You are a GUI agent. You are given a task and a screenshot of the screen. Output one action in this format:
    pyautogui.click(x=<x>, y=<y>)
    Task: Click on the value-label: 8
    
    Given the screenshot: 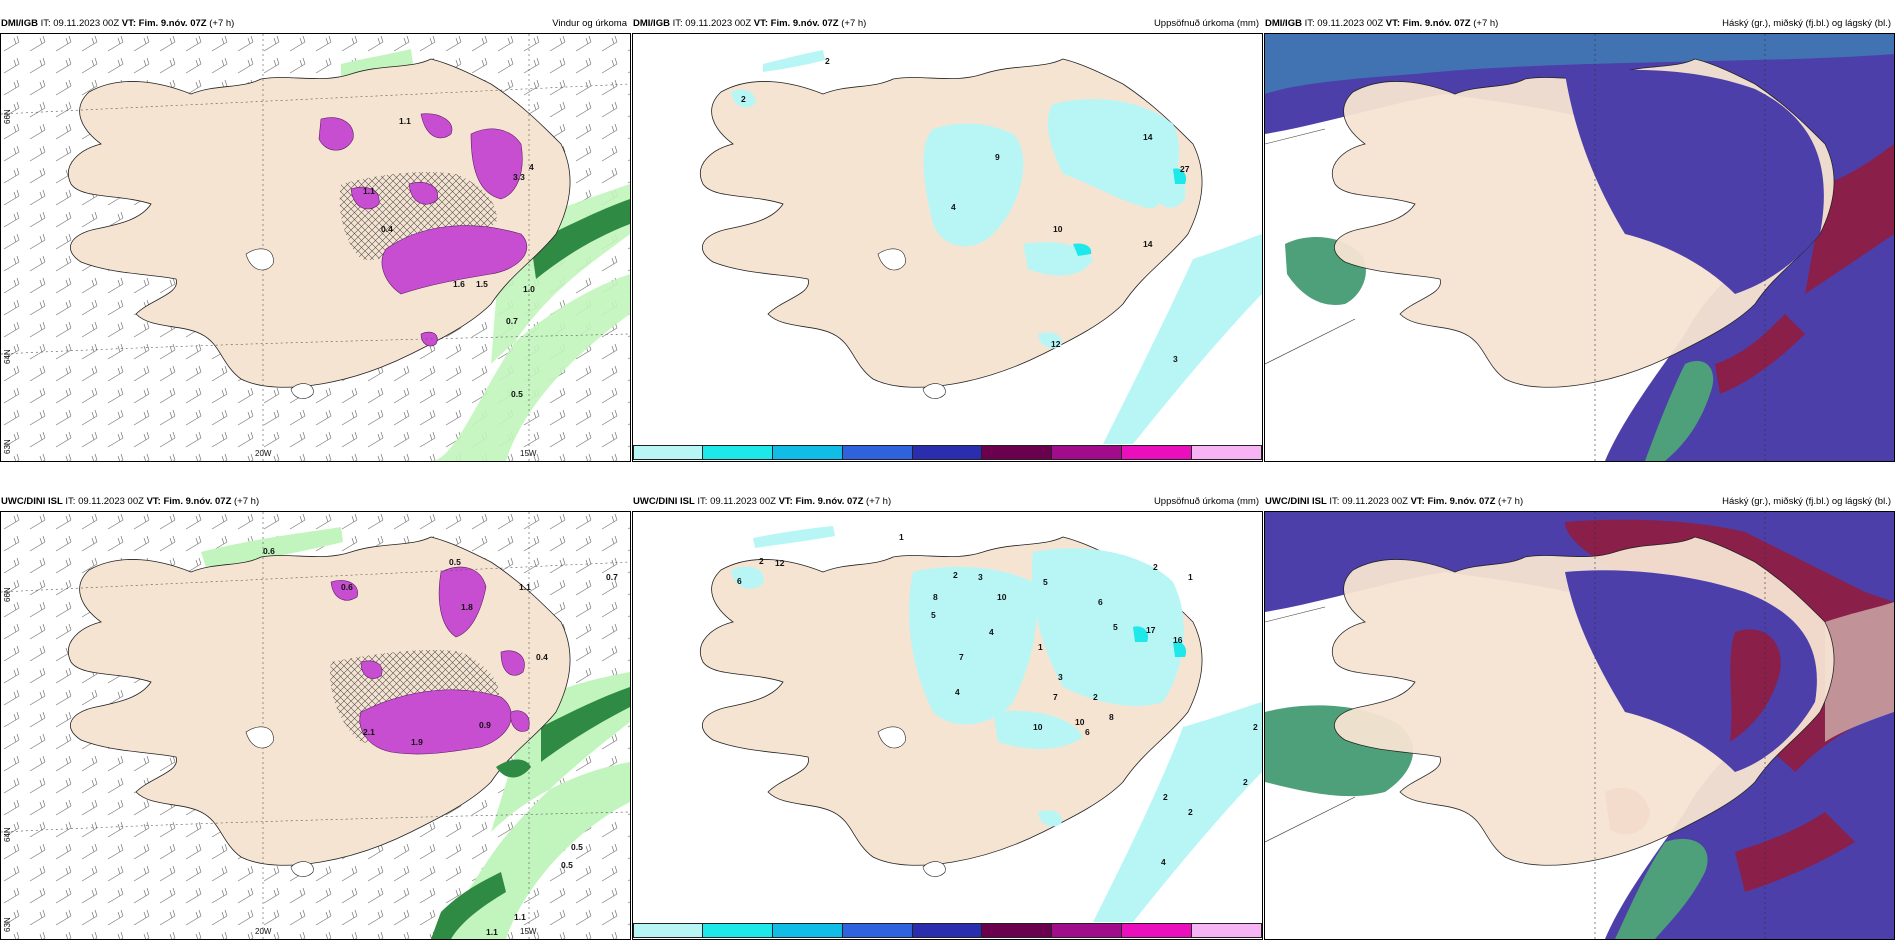 What is the action you would take?
    pyautogui.click(x=935, y=597)
    